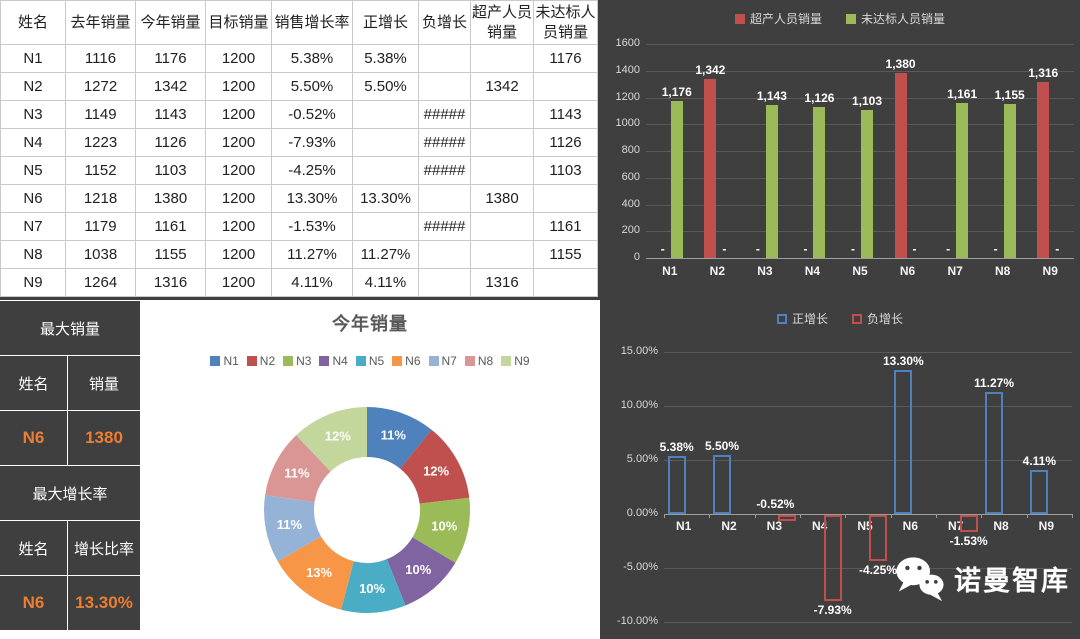 The height and width of the screenshot is (639, 1080). Describe the element at coordinates (34, 548) in the screenshot. I see `name-header-cell-2: 姓名` at that location.